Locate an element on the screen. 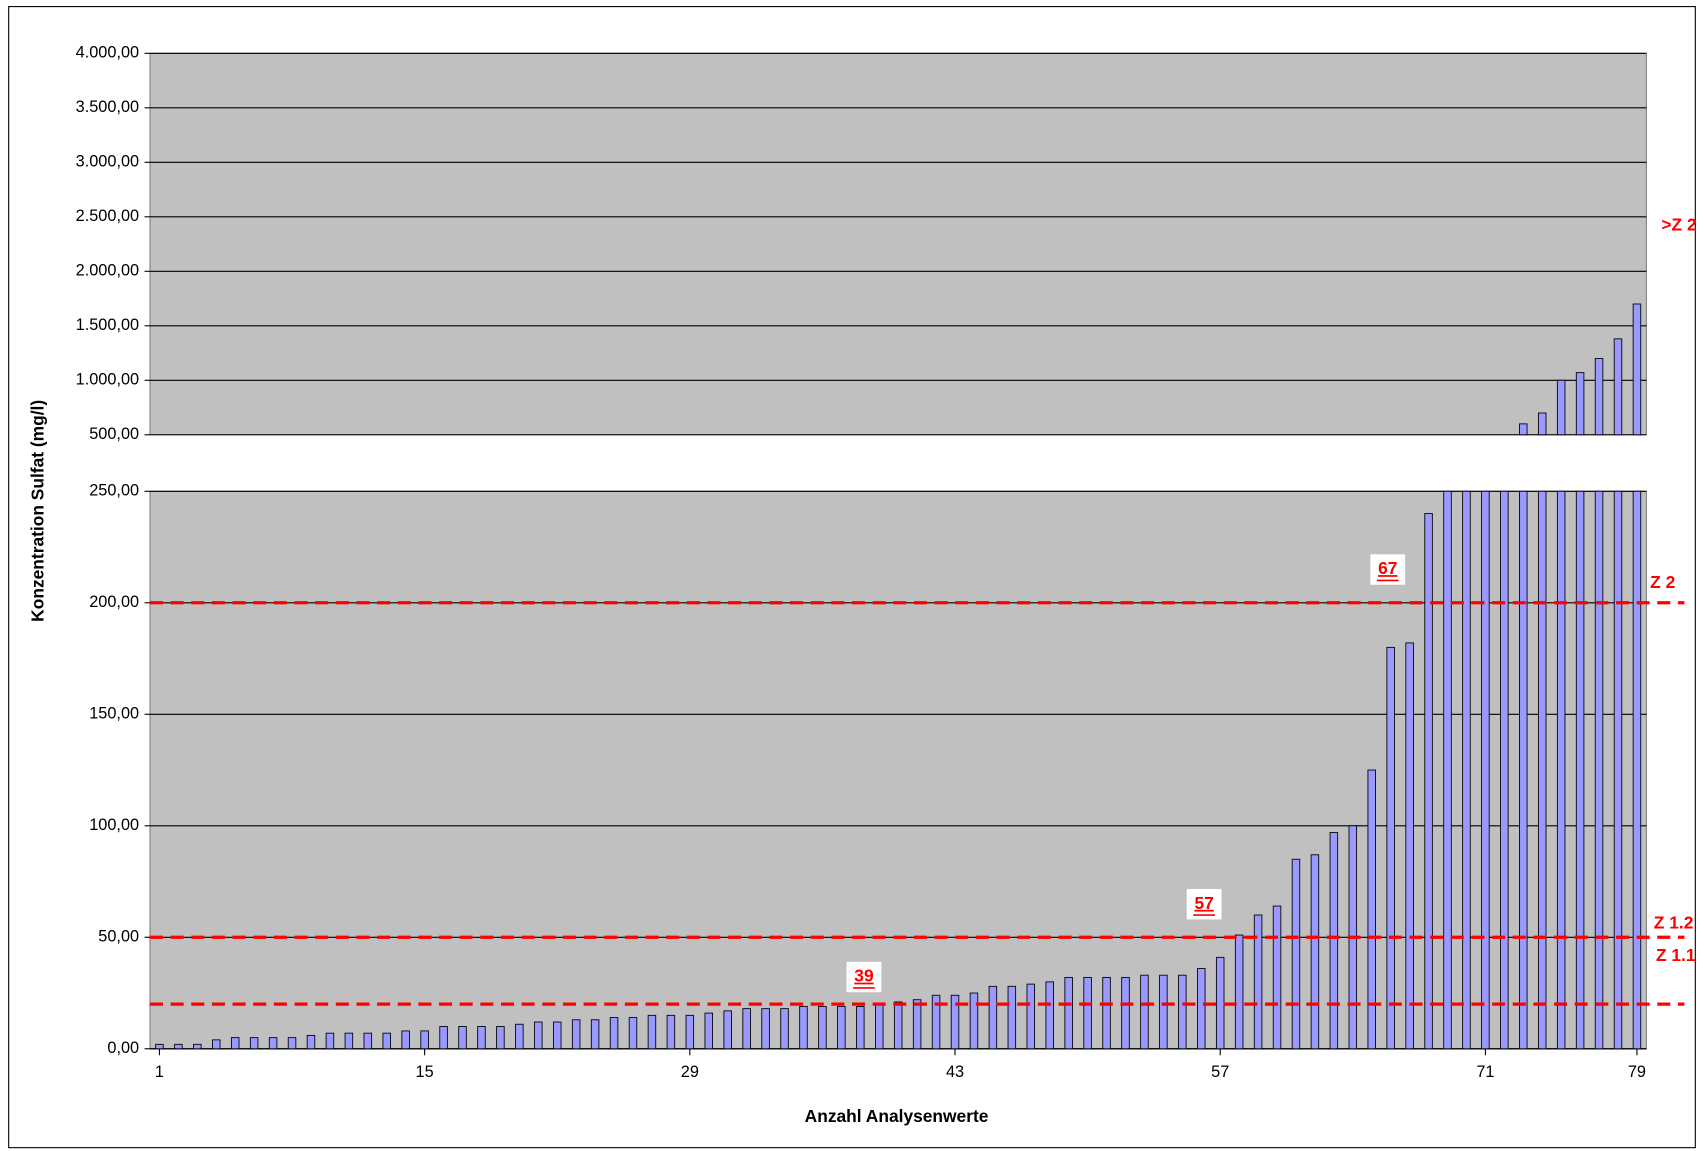  upper-annotation: >Z 2 is located at coordinates (1678, 225).